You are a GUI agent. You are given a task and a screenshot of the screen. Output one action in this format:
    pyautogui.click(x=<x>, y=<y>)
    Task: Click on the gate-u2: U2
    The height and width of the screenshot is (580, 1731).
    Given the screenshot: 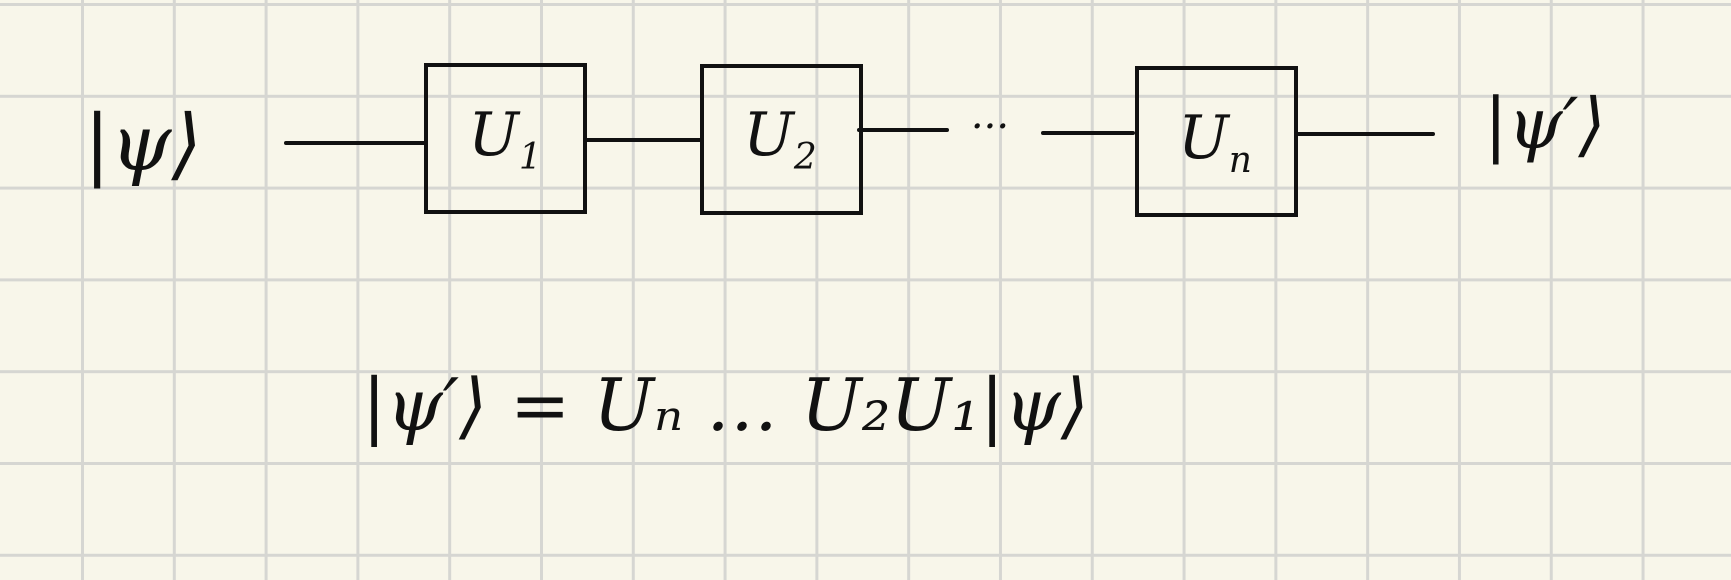 What is the action you would take?
    pyautogui.click(x=781, y=139)
    